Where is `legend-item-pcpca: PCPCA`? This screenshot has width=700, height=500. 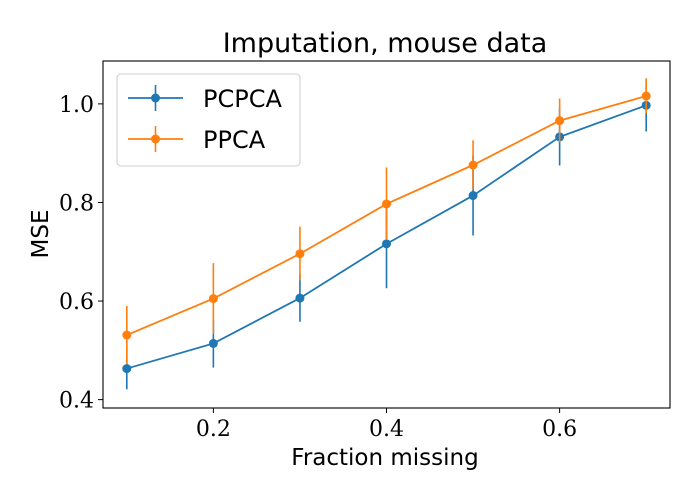 legend-item-pcpca: PCPCA is located at coordinates (205, 99).